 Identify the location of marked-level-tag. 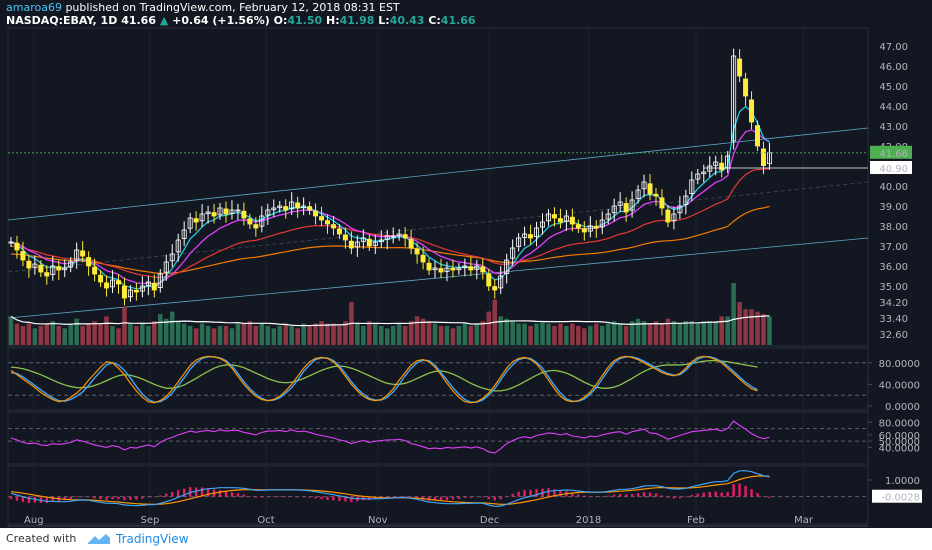
(891, 167).